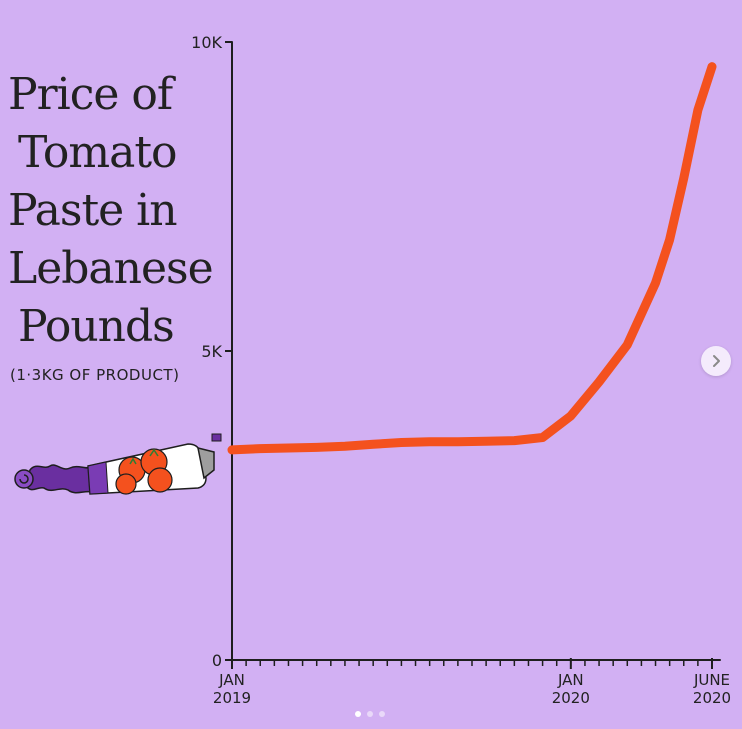 This screenshot has width=742, height=729. What do you see at coordinates (93, 210) in the screenshot?
I see `title-line: Paste in` at bounding box center [93, 210].